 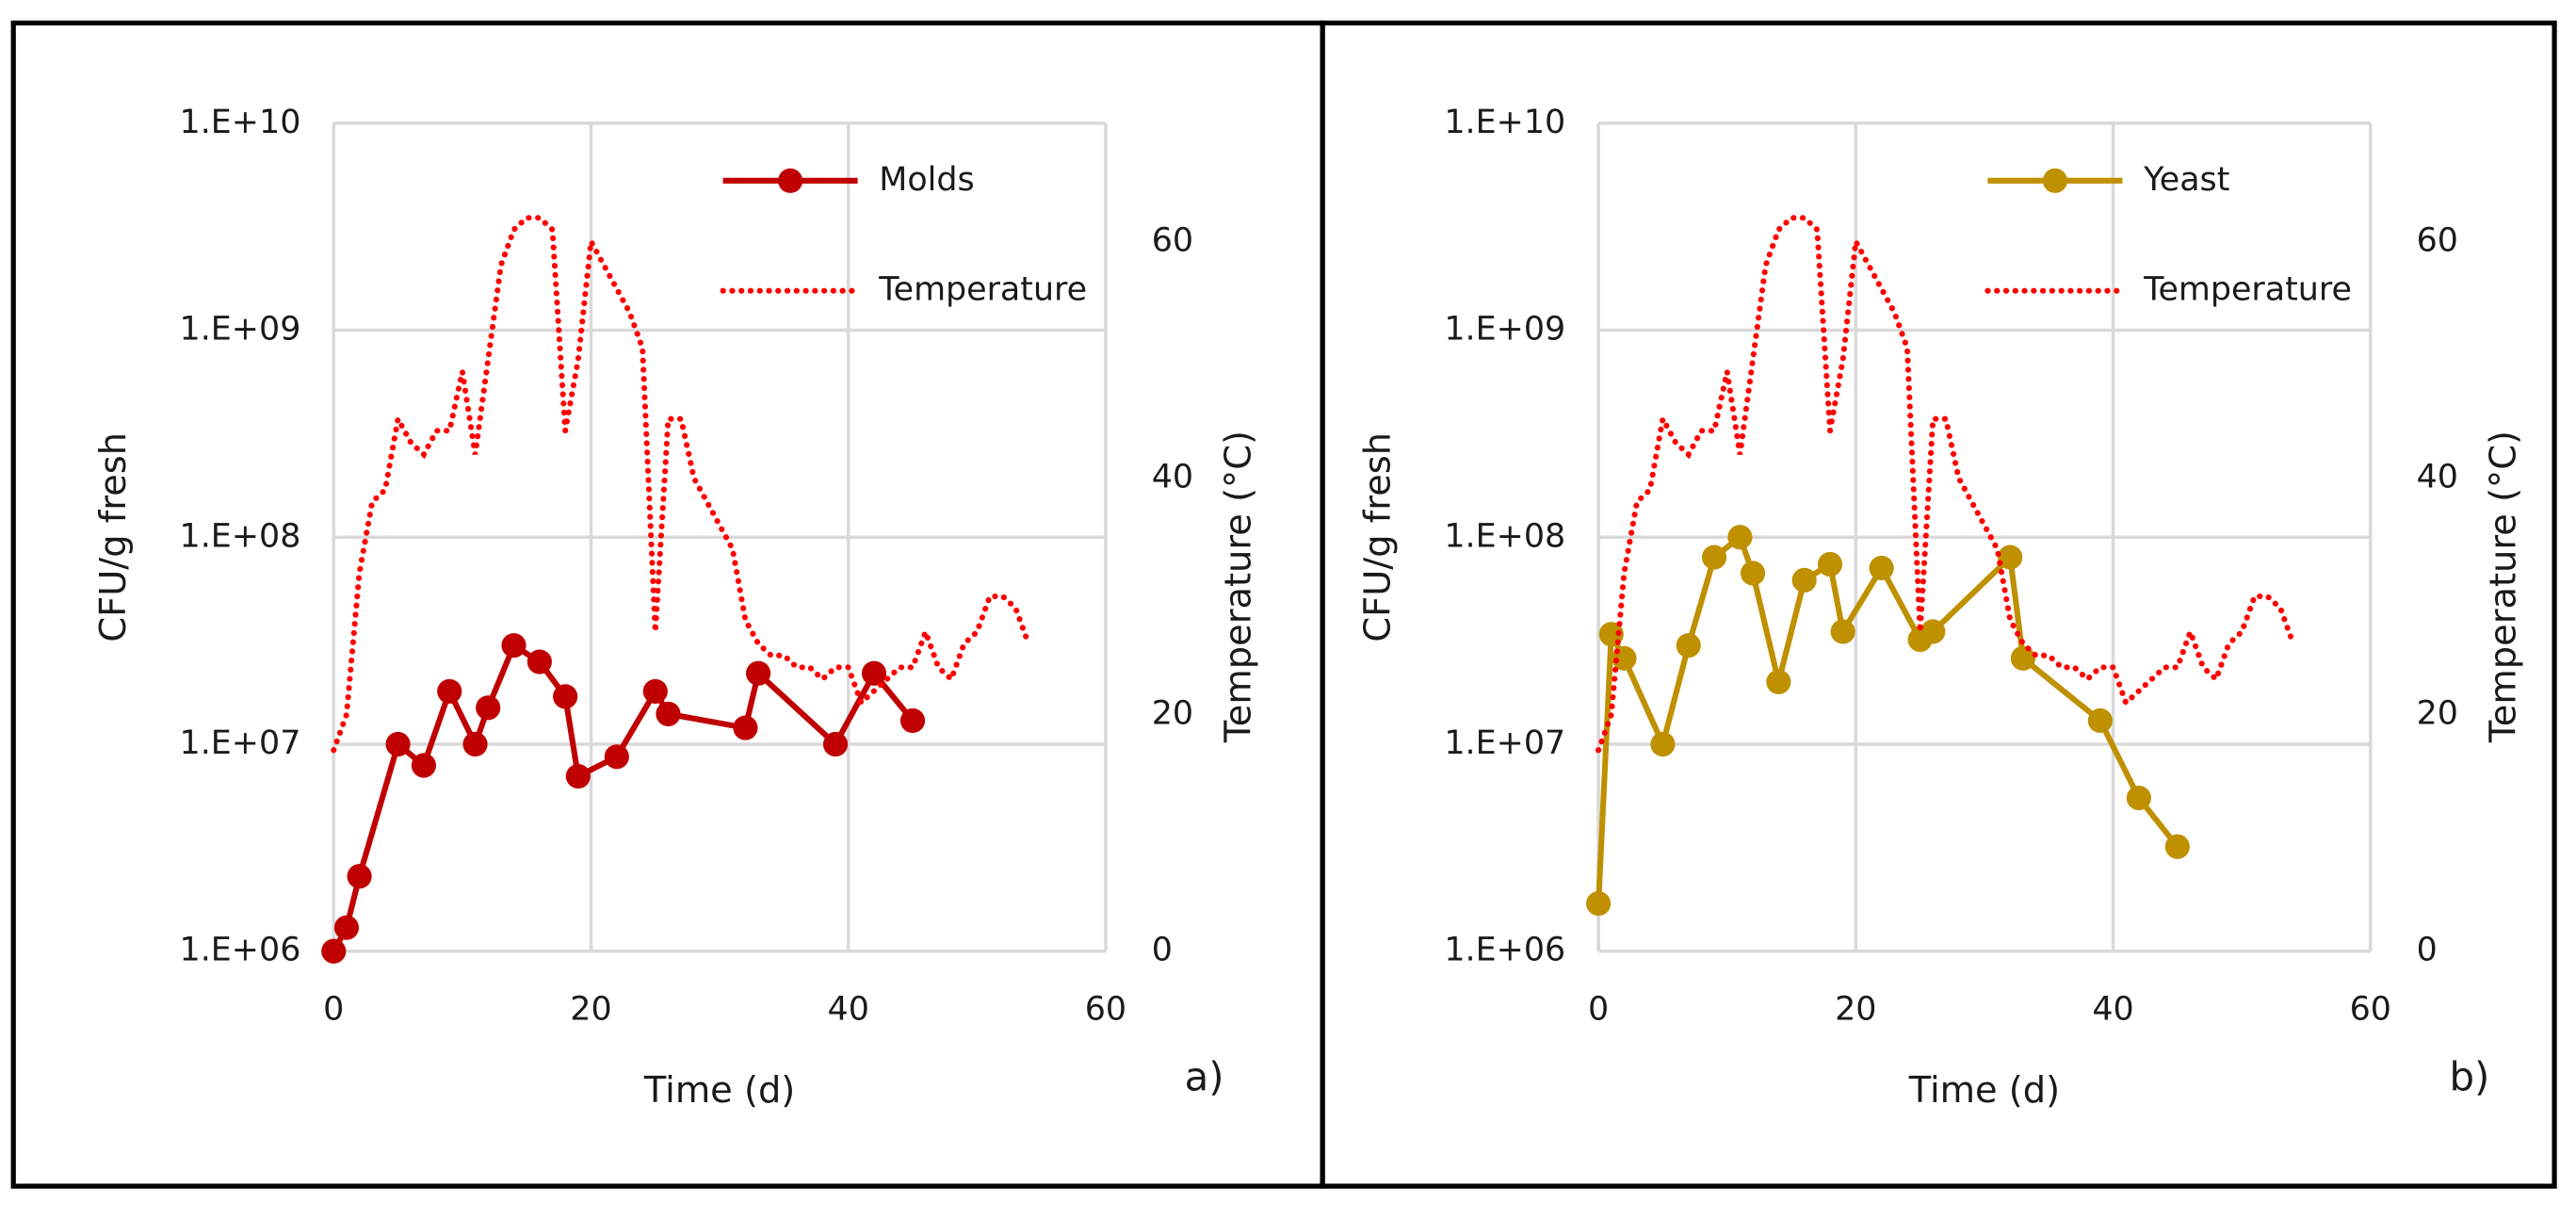 What do you see at coordinates (2186, 180) in the screenshot?
I see `legend-label: Yeast` at bounding box center [2186, 180].